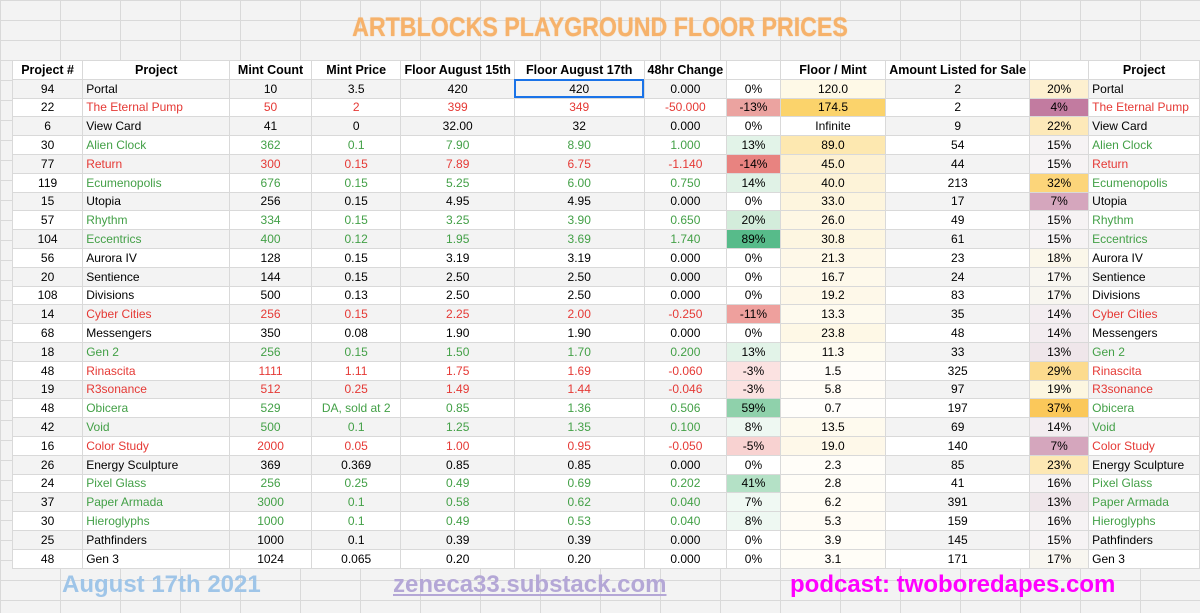  I want to click on cell-floor-mint: 33.0, so click(833, 201).